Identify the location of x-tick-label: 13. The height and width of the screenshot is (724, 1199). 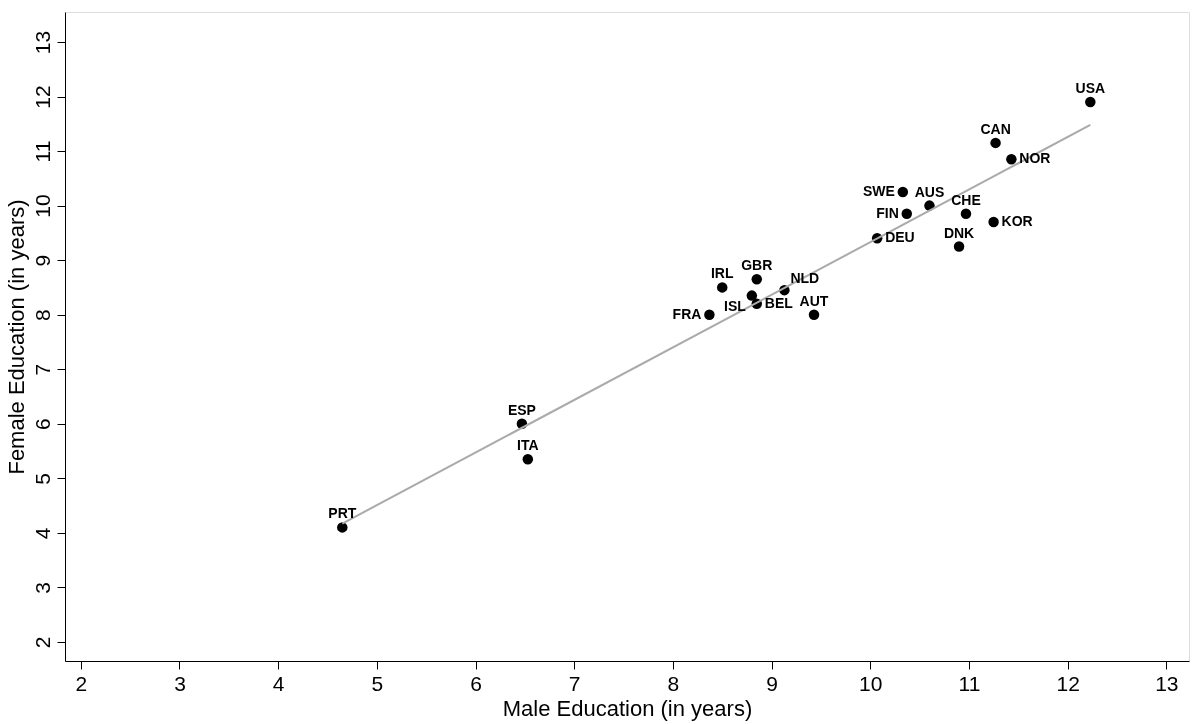
(1167, 683).